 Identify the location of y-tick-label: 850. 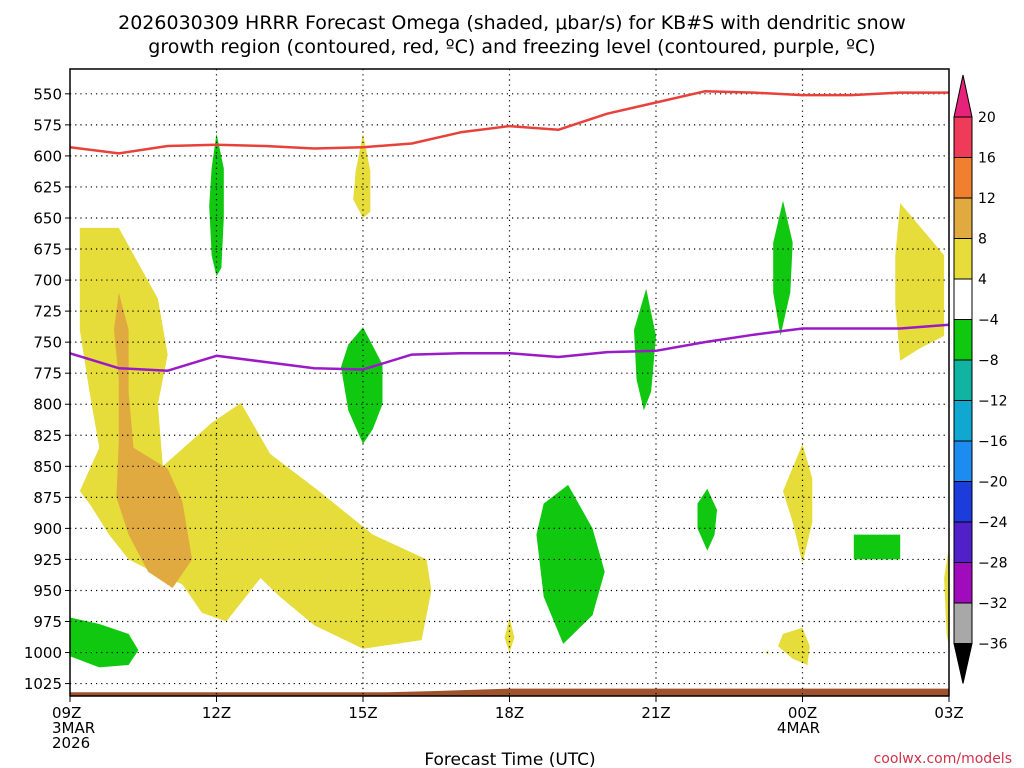
(47, 467).